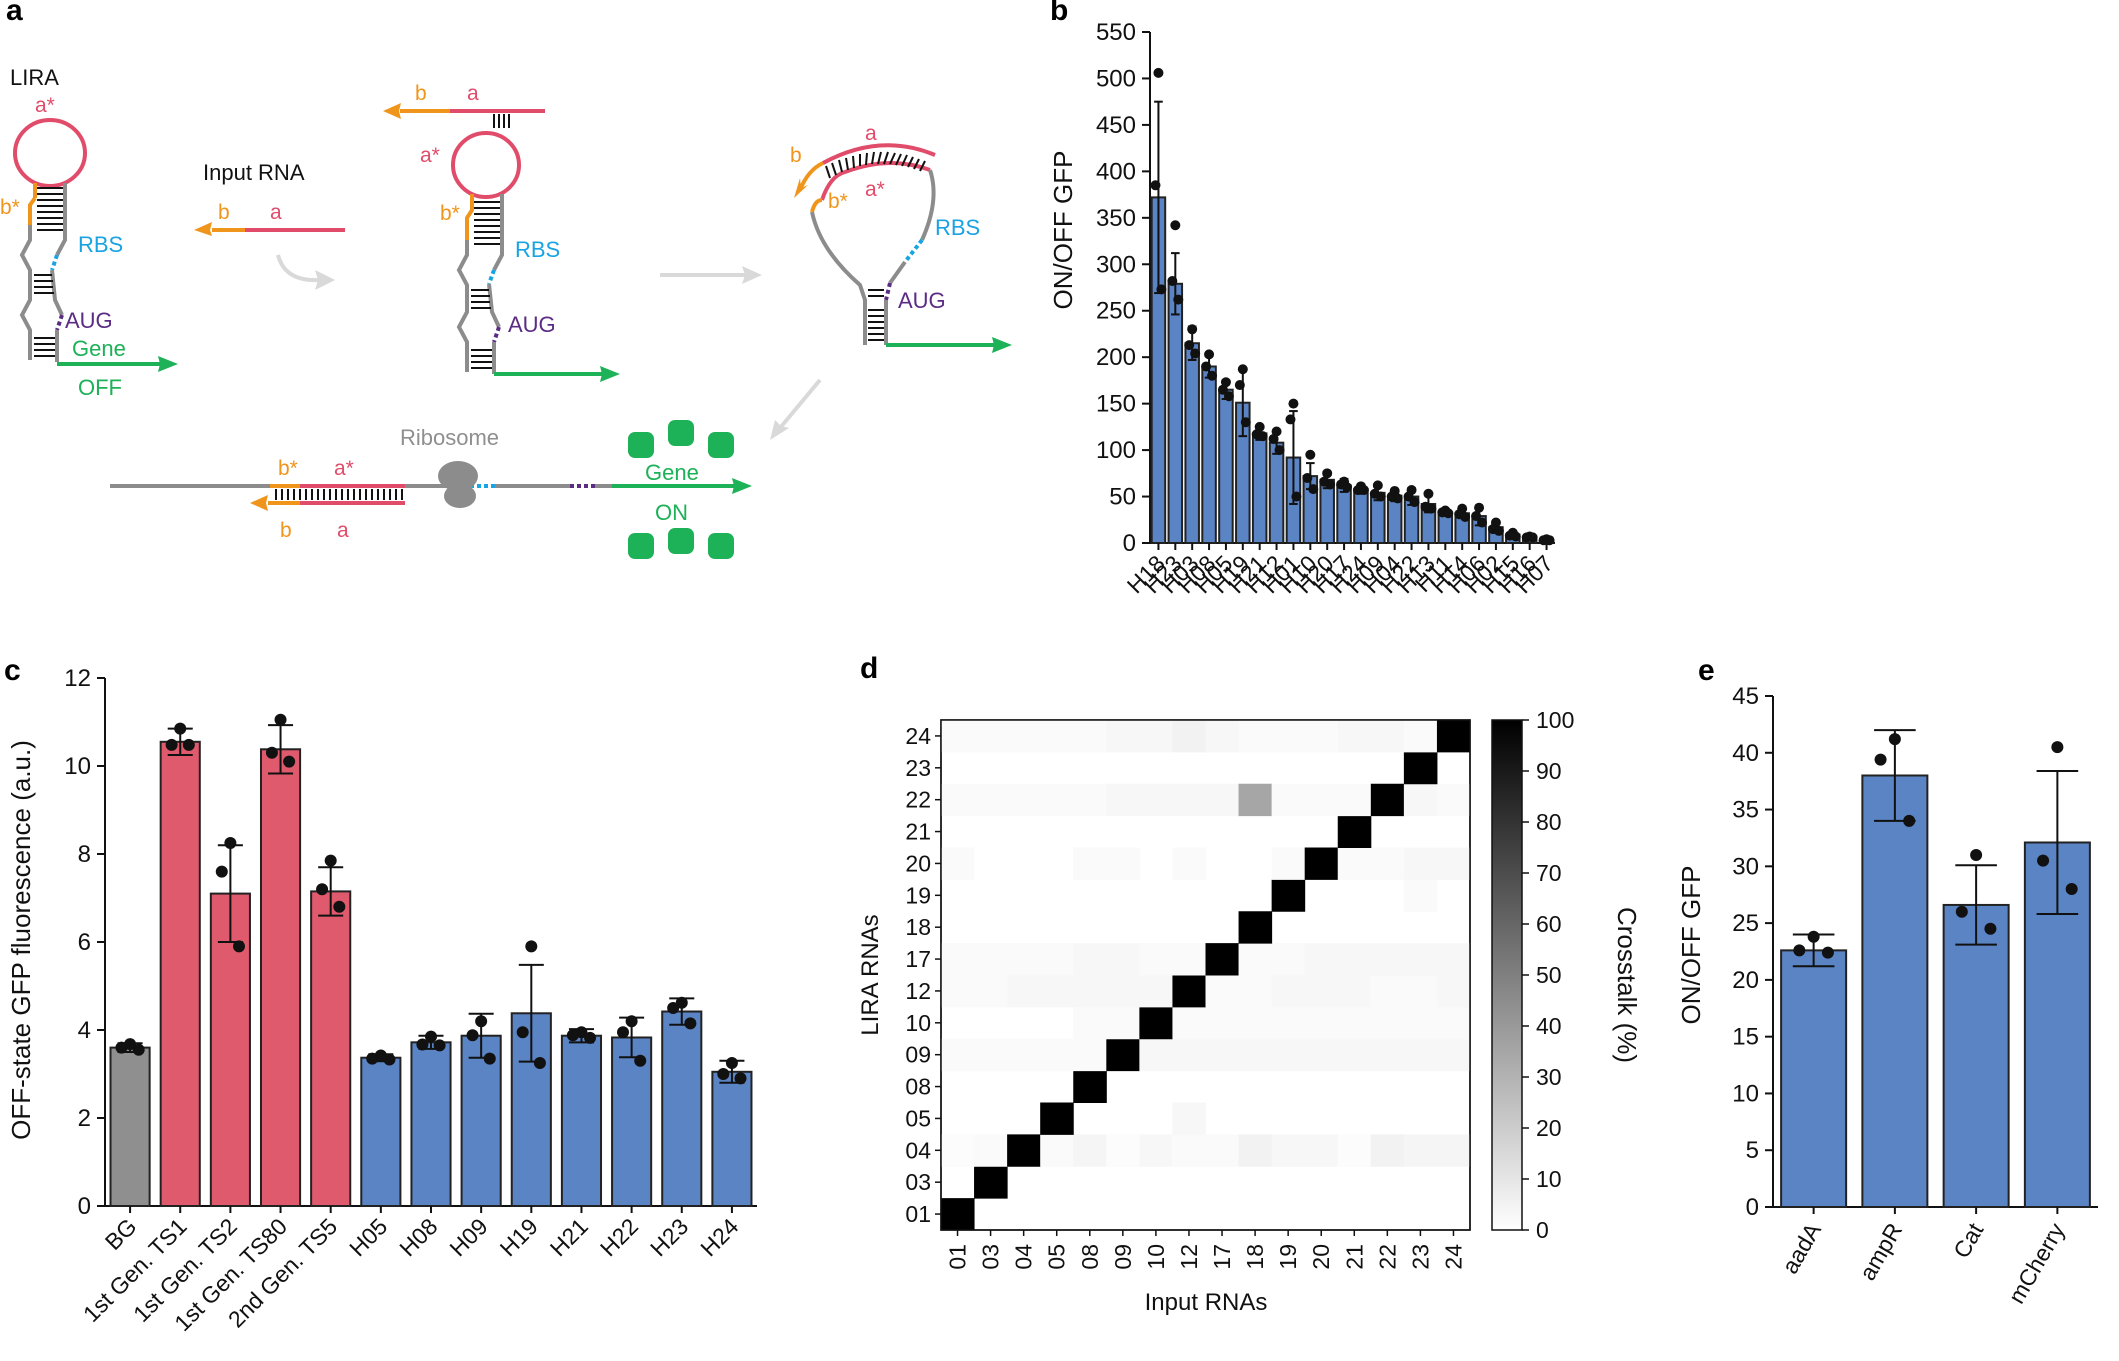 The height and width of the screenshot is (1361, 2119). What do you see at coordinates (1116, 218) in the screenshot?
I see `y-tick-label: 350` at bounding box center [1116, 218].